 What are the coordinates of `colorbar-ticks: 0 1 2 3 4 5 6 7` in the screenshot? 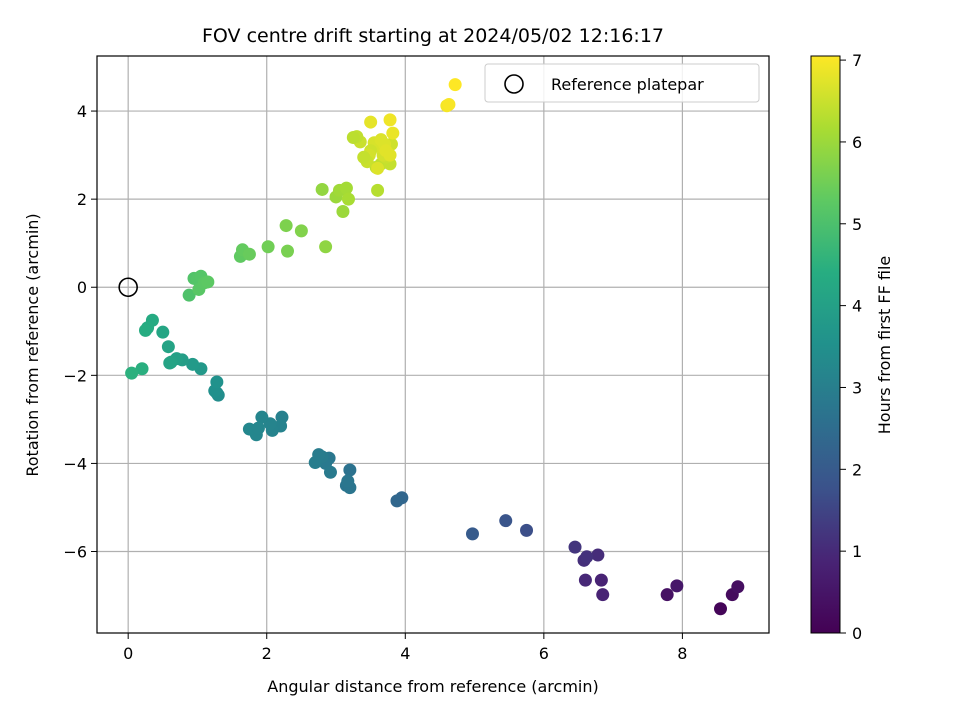 It's located at (851, 347).